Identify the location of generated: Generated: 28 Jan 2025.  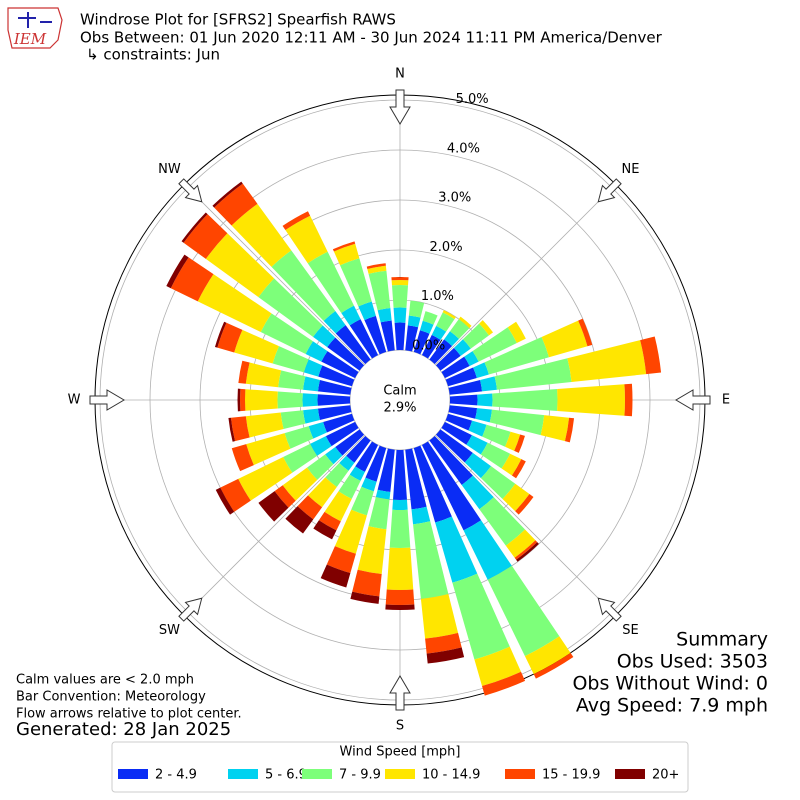
(123, 729).